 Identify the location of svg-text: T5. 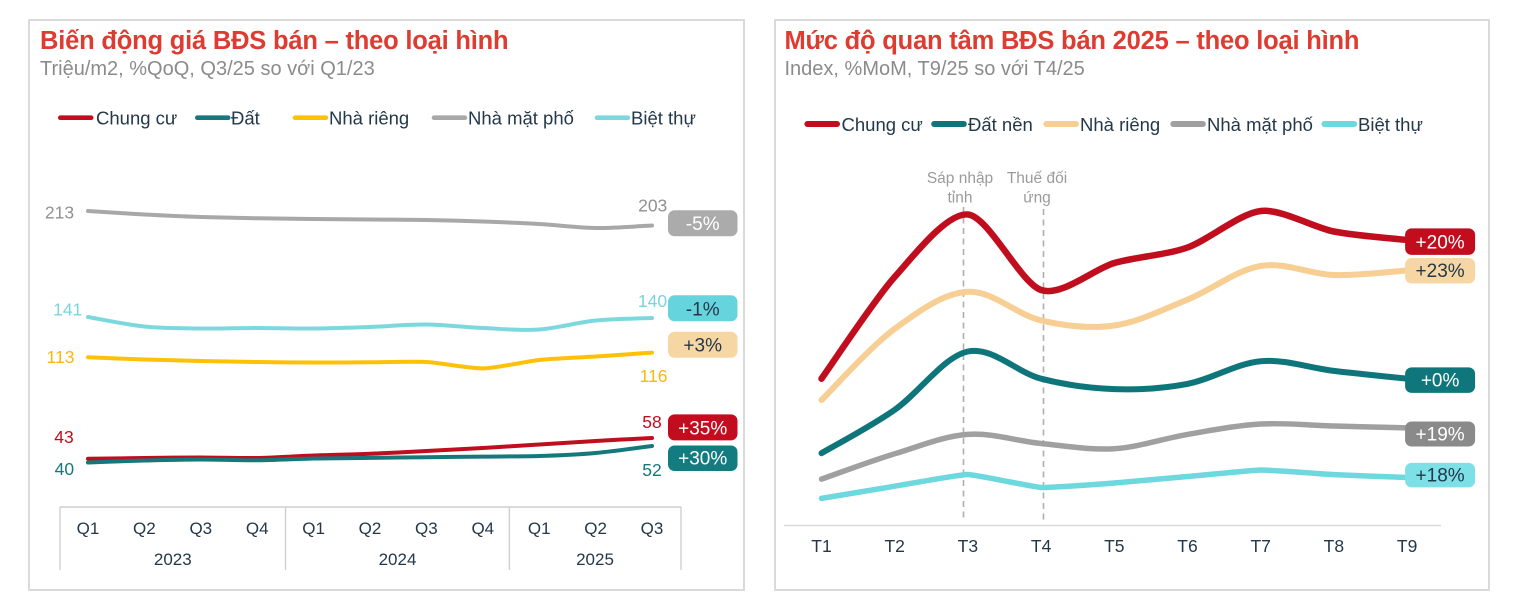
(1114, 546).